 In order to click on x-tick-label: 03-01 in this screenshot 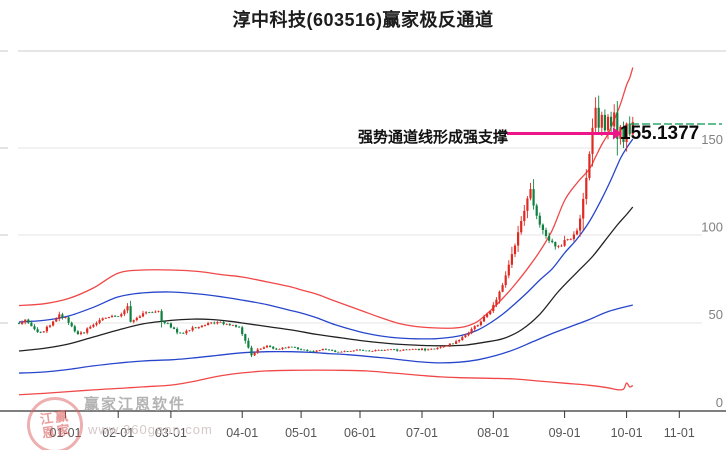, I will do `click(171, 433)`.